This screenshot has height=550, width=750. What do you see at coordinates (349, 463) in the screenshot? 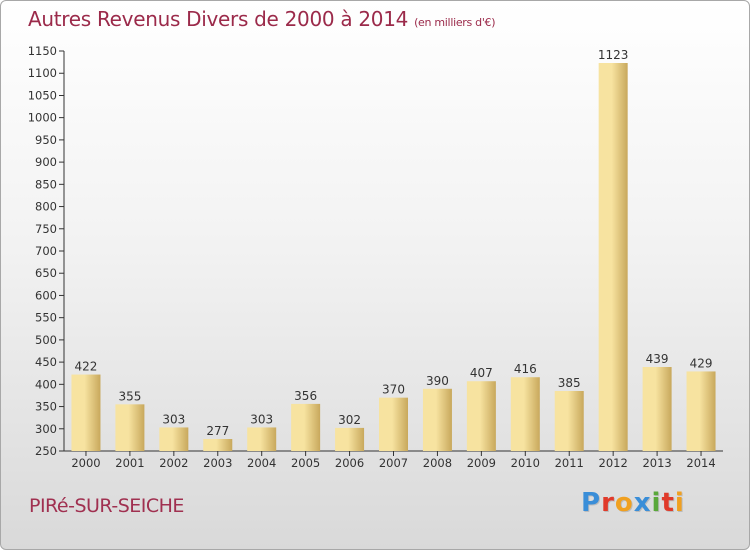
I see `x-tick-label: 2006` at bounding box center [349, 463].